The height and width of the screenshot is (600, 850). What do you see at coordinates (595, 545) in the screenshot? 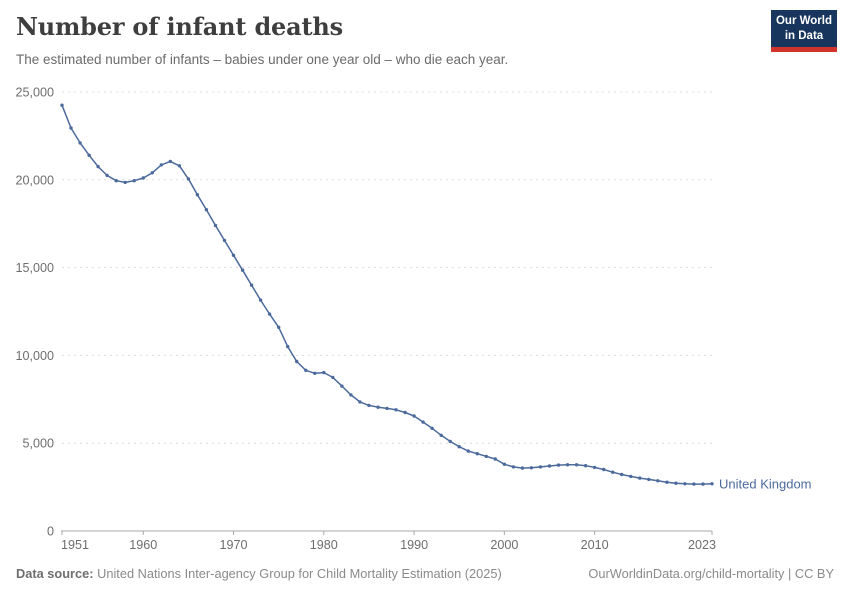
I see `x-axis-tick-label: 2010` at bounding box center [595, 545].